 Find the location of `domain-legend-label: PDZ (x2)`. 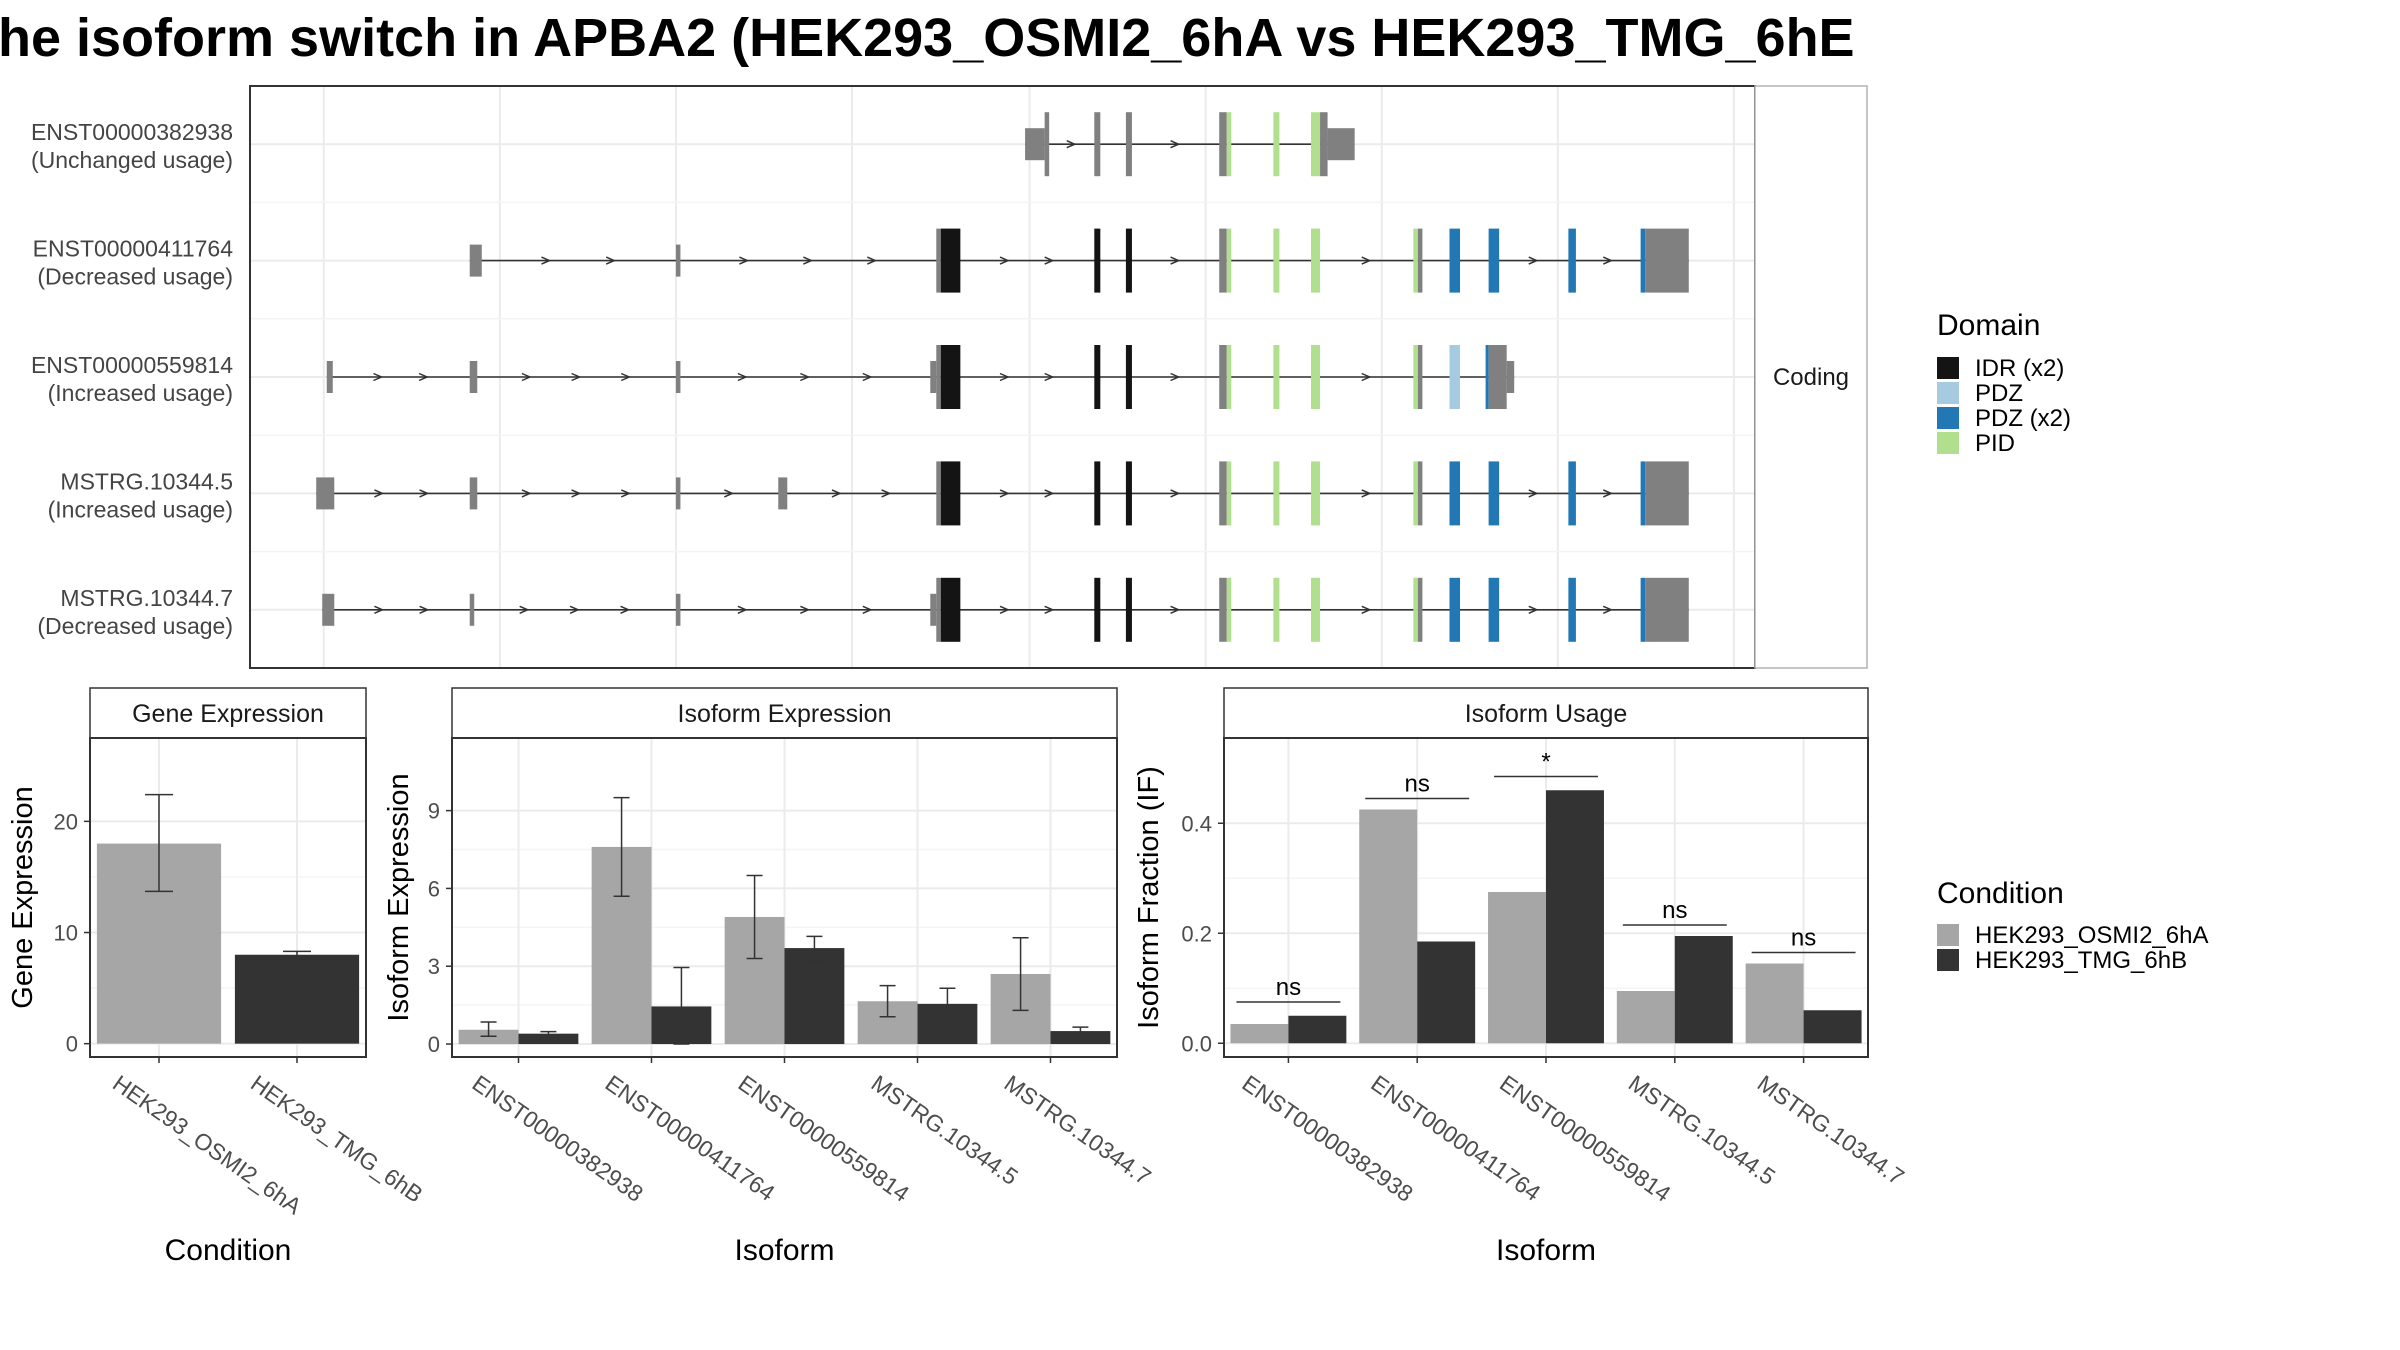

domain-legend-label: PDZ (x2) is located at coordinates (2023, 418).